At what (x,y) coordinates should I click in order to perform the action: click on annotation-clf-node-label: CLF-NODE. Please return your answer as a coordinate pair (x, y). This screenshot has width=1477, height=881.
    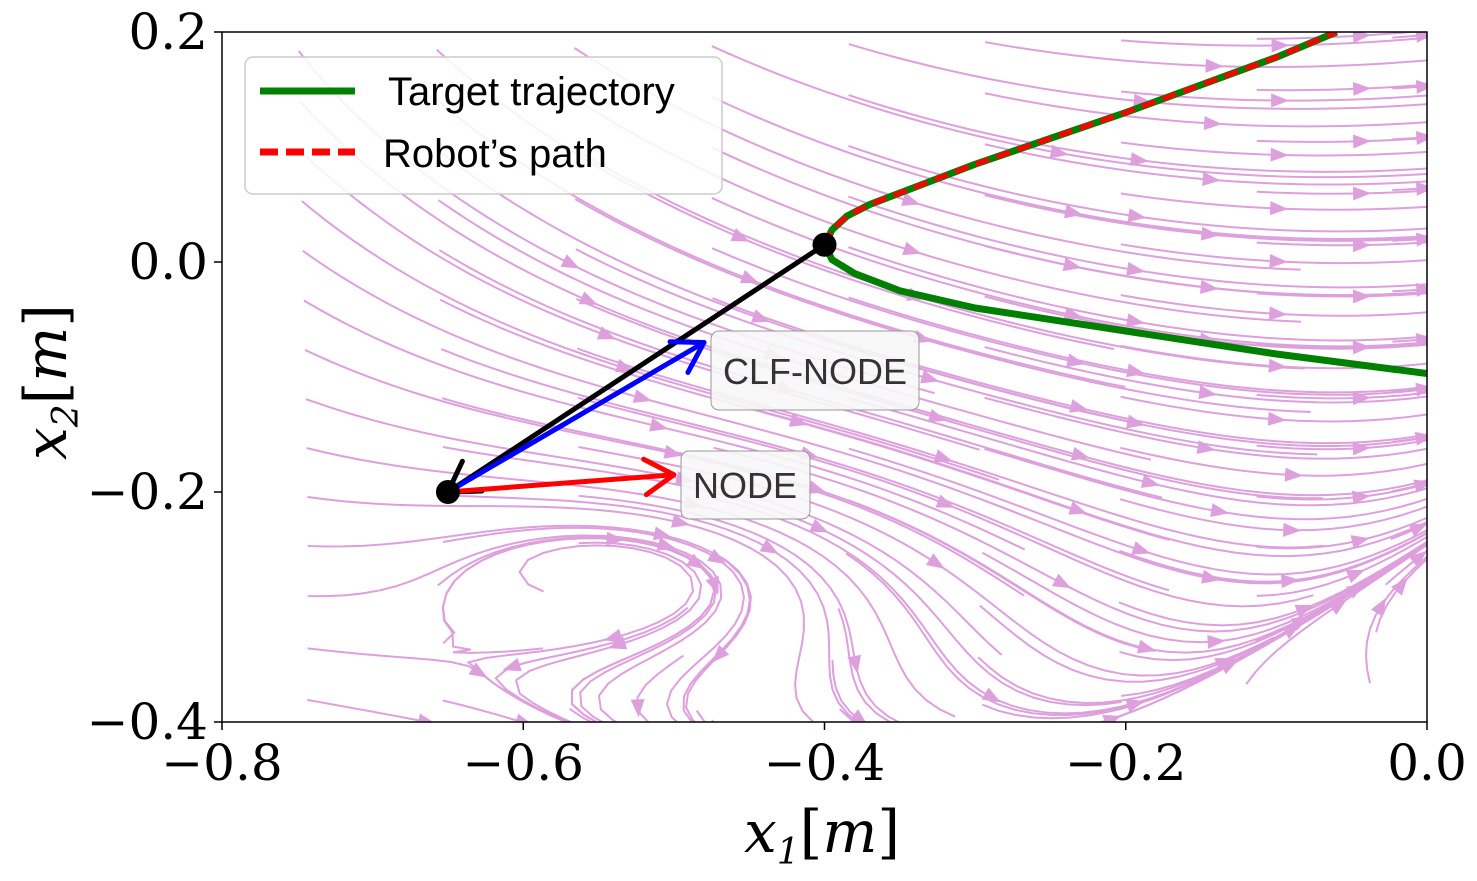
    Looking at the image, I should click on (815, 371).